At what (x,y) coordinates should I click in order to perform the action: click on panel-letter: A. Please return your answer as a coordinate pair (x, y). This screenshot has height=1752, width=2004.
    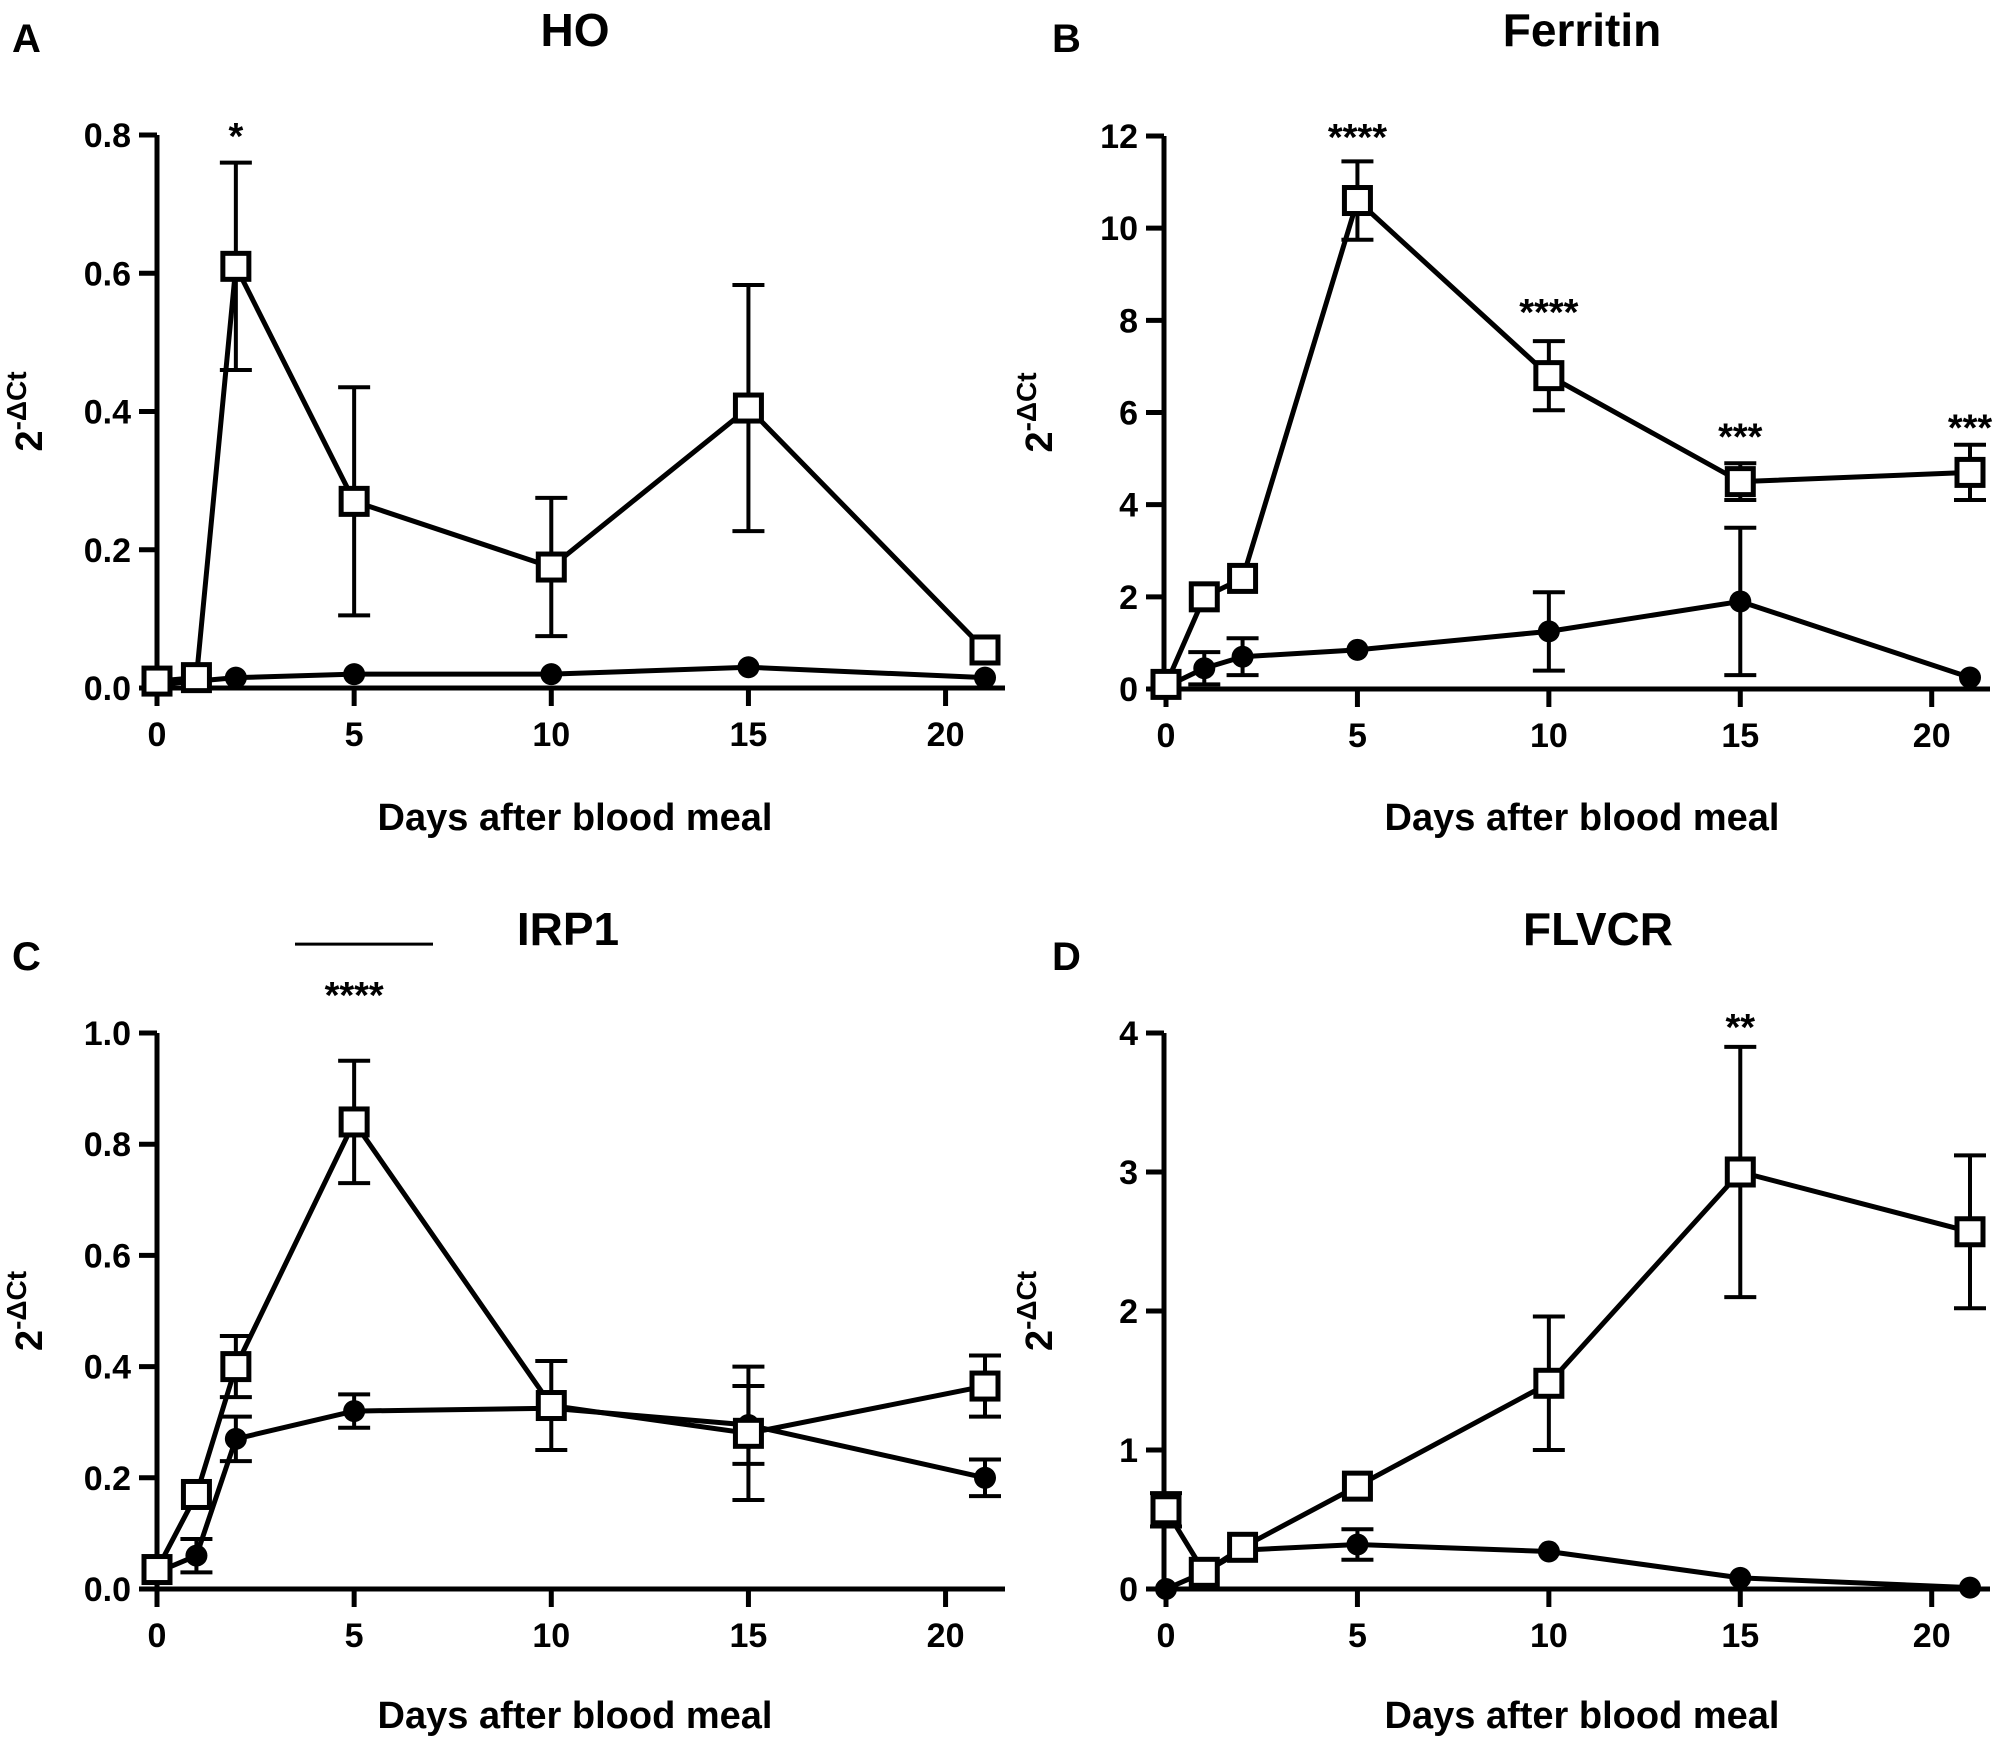
    Looking at the image, I should click on (26, 39).